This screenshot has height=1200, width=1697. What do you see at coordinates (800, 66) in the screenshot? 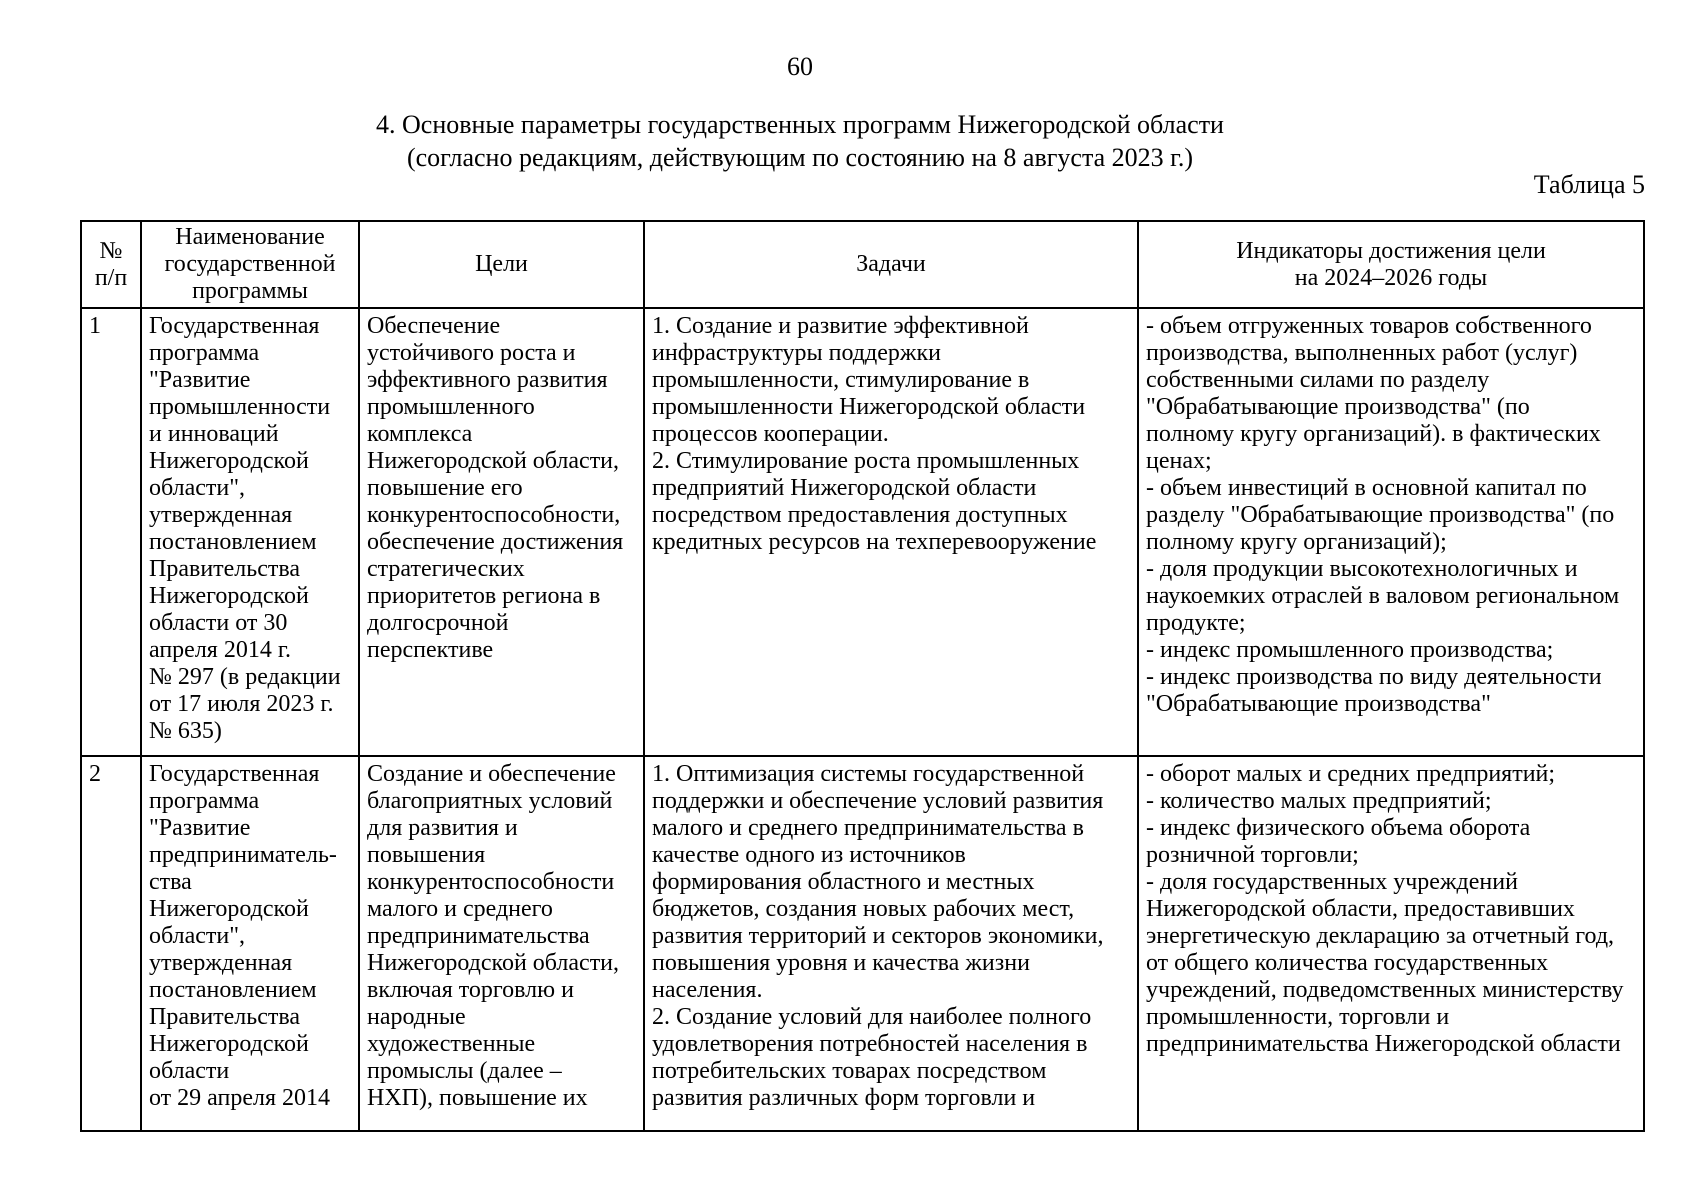
I see `page-number: 60` at bounding box center [800, 66].